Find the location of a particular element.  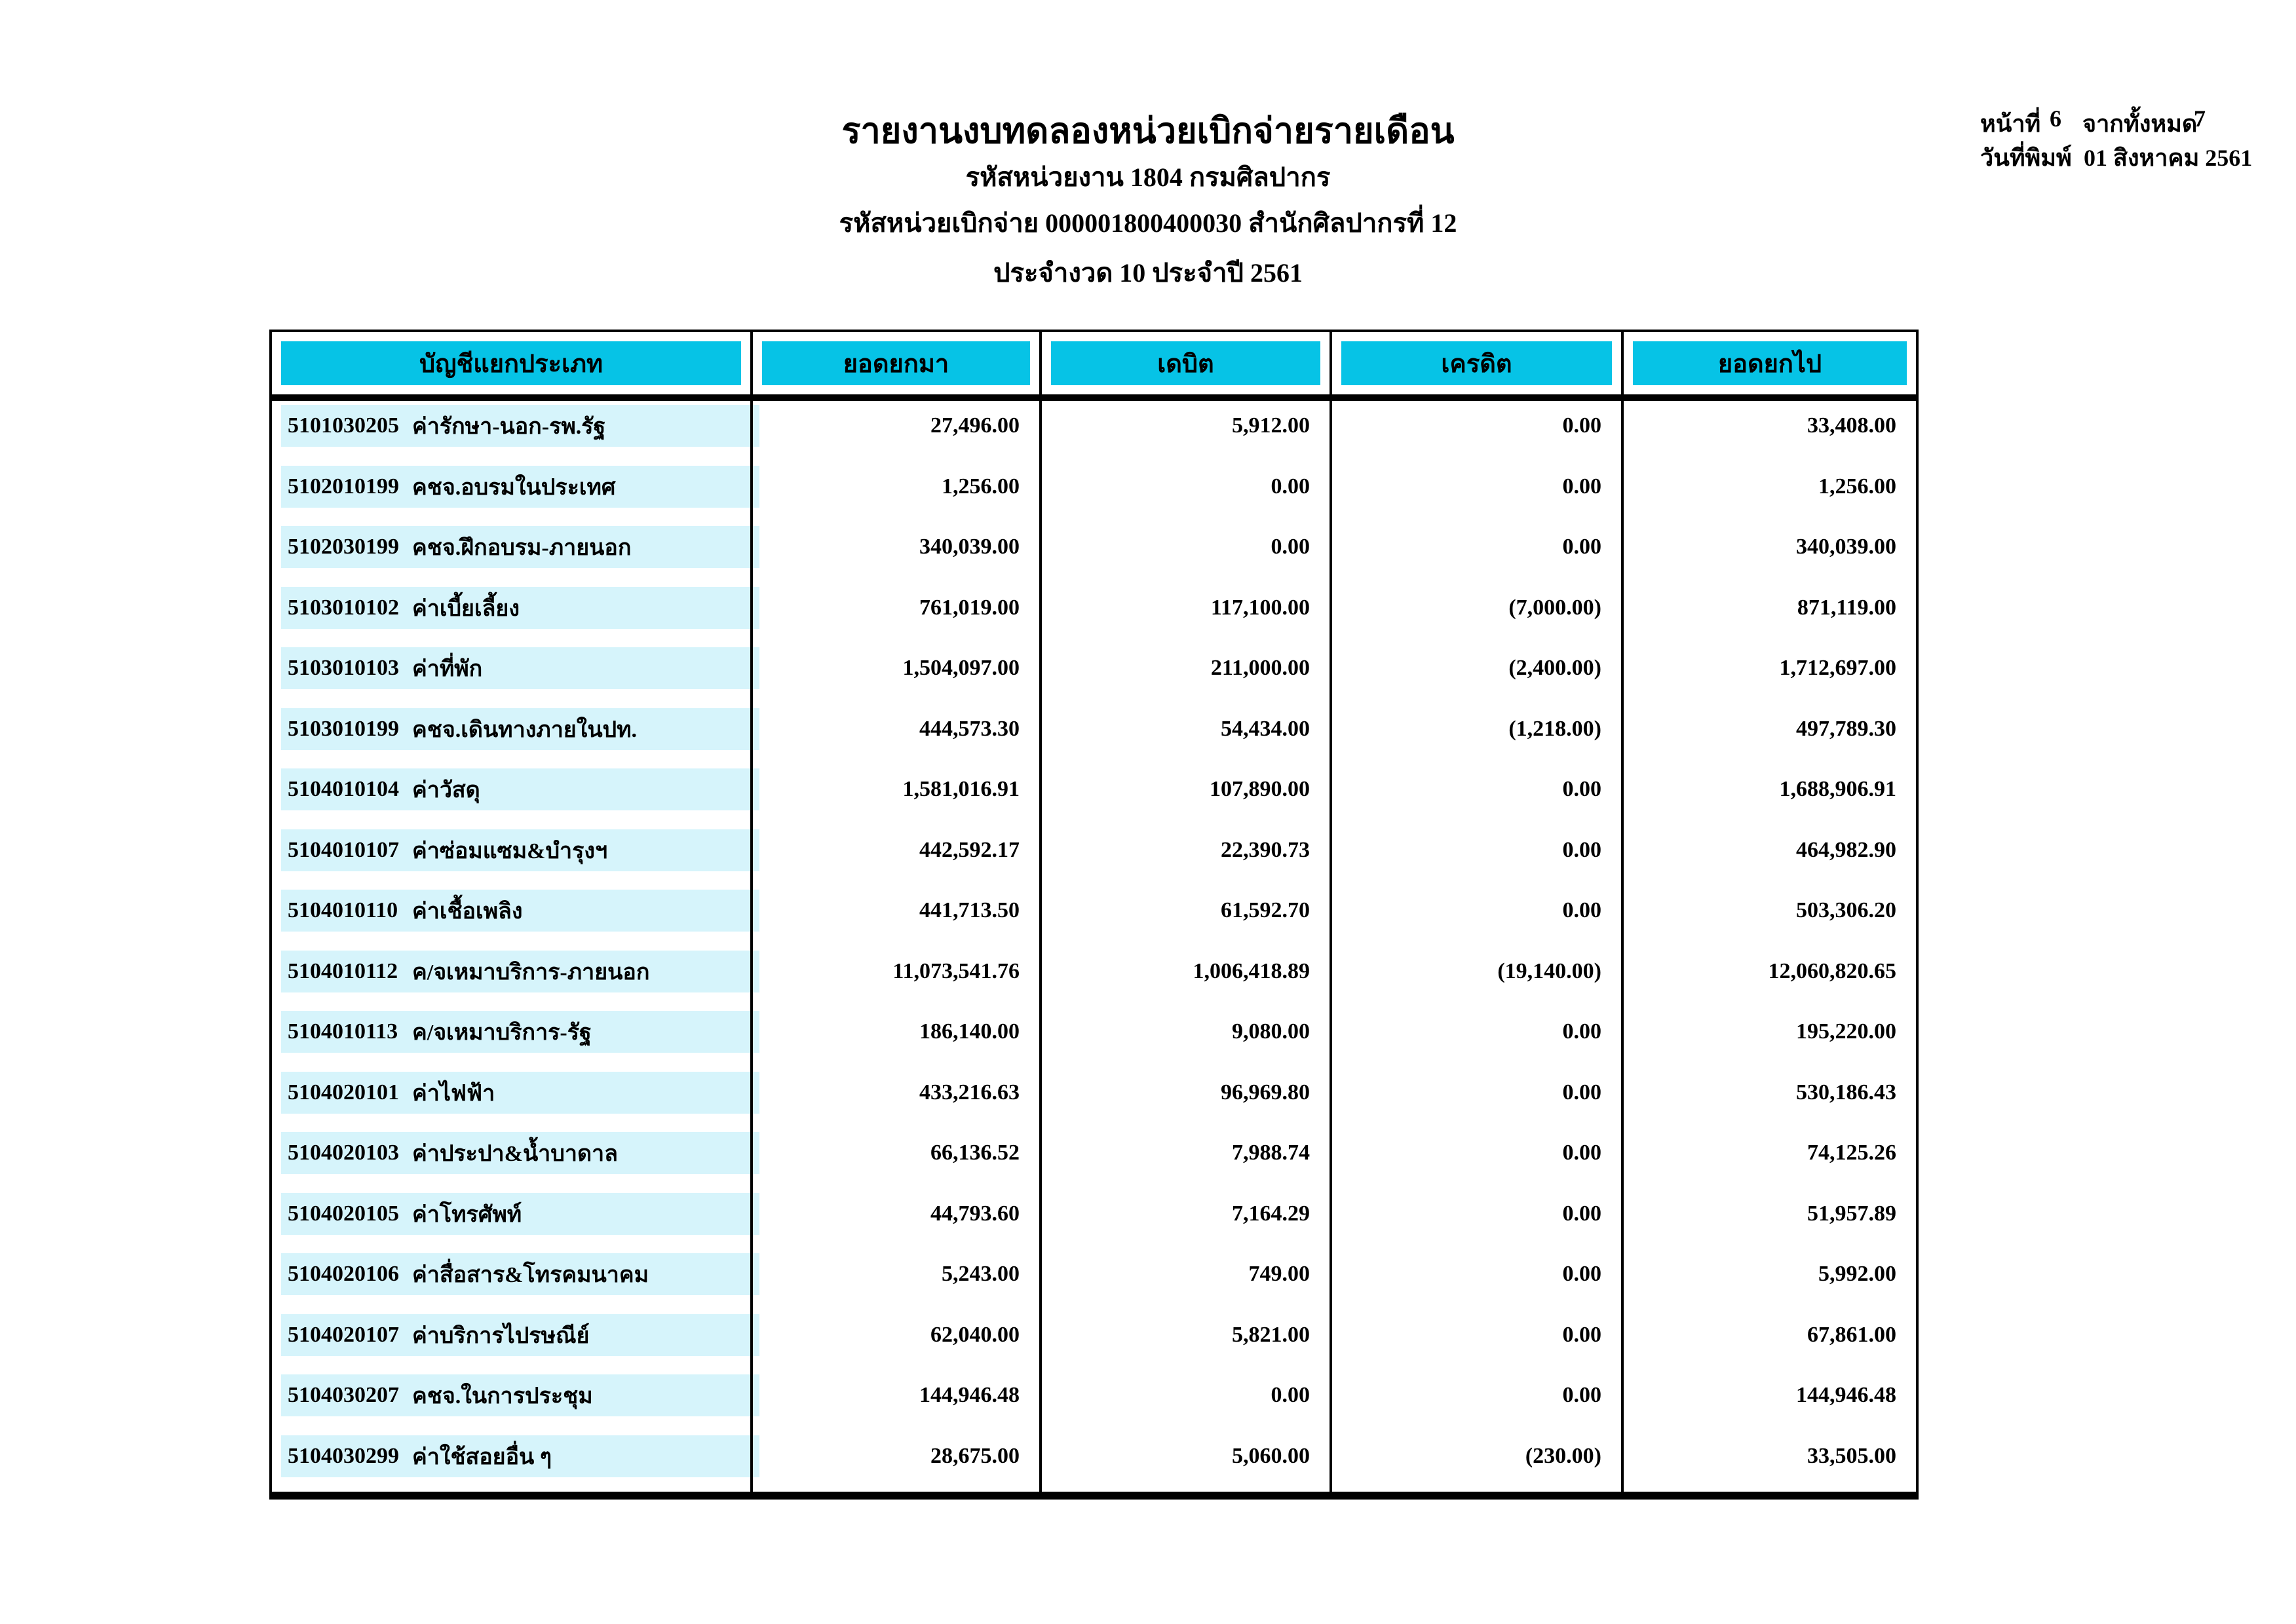

account-code: 5104010113 is located at coordinates (343, 1031).